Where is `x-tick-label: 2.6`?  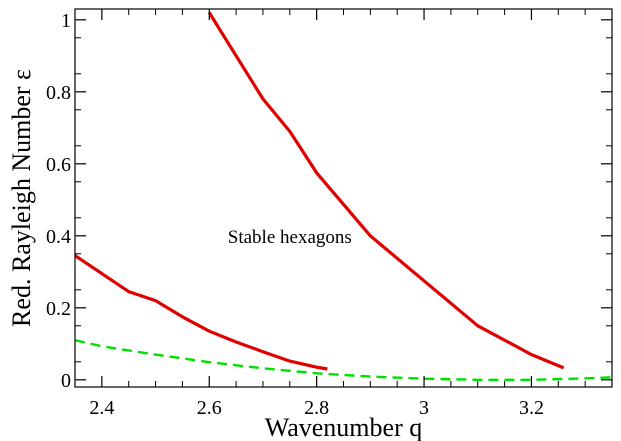 x-tick-label: 2.6 is located at coordinates (209, 408).